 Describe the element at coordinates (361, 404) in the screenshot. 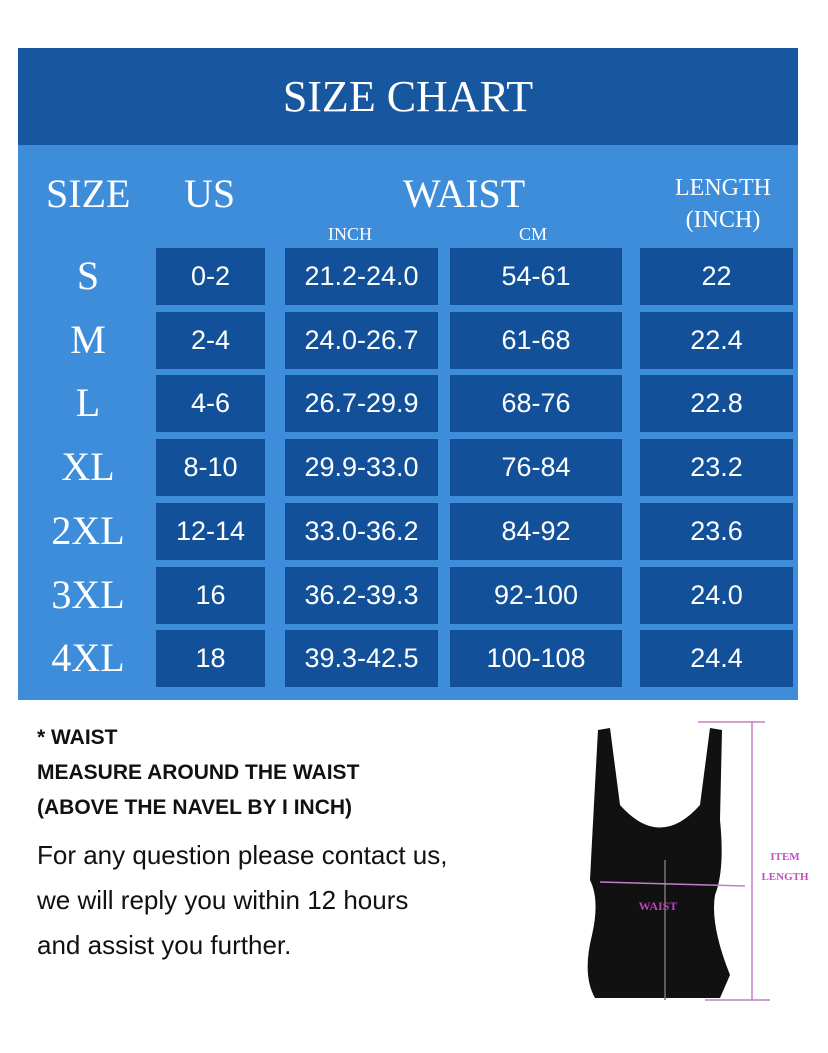

I see `cell-inch: 26.7-29.9` at that location.